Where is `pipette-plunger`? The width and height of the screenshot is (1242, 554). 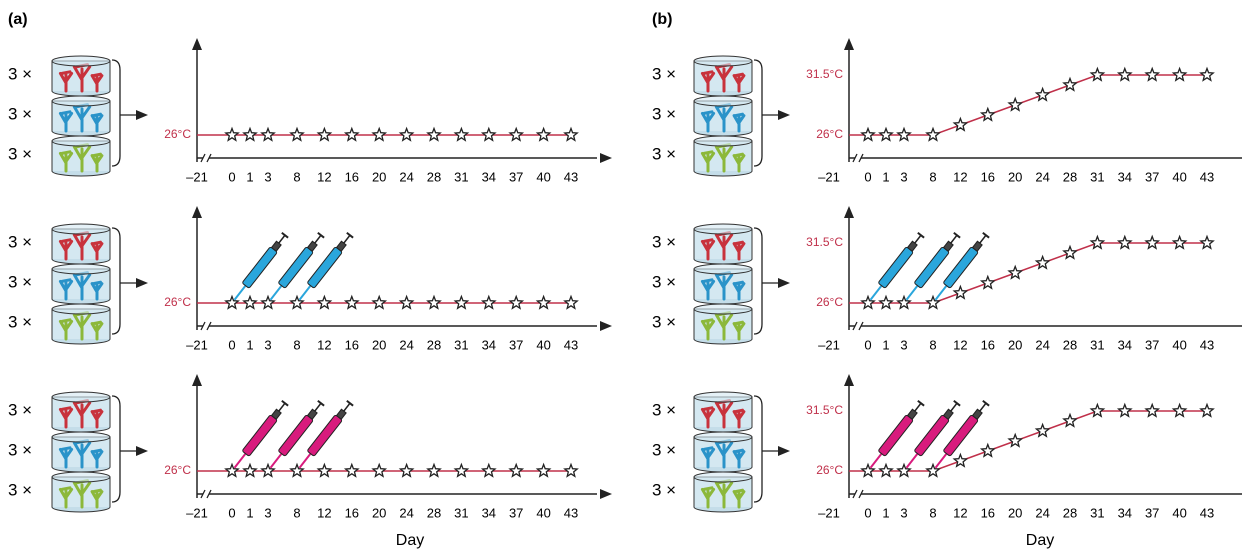
pipette-plunger is located at coordinates (983, 407).